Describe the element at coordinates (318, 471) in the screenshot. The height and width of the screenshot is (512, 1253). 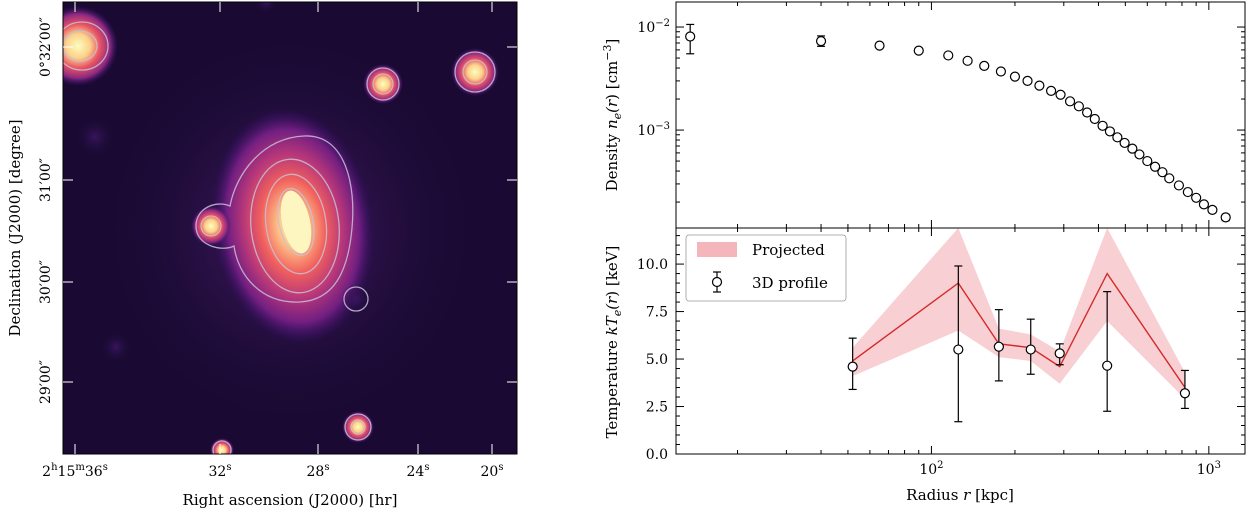
I see `map-x-tick-label: 28s` at that location.